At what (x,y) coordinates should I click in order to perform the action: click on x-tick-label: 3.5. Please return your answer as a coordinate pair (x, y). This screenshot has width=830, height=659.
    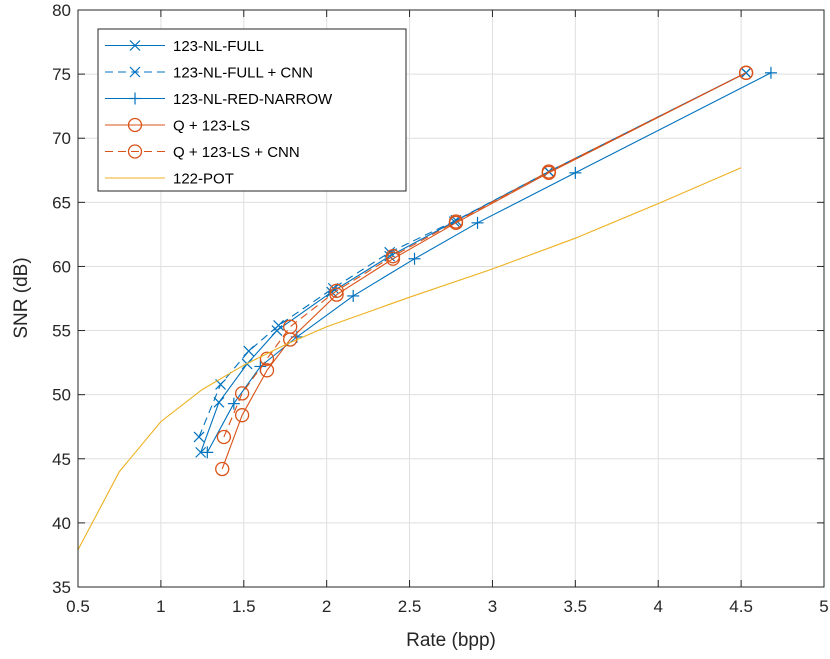
    Looking at the image, I should click on (576, 606).